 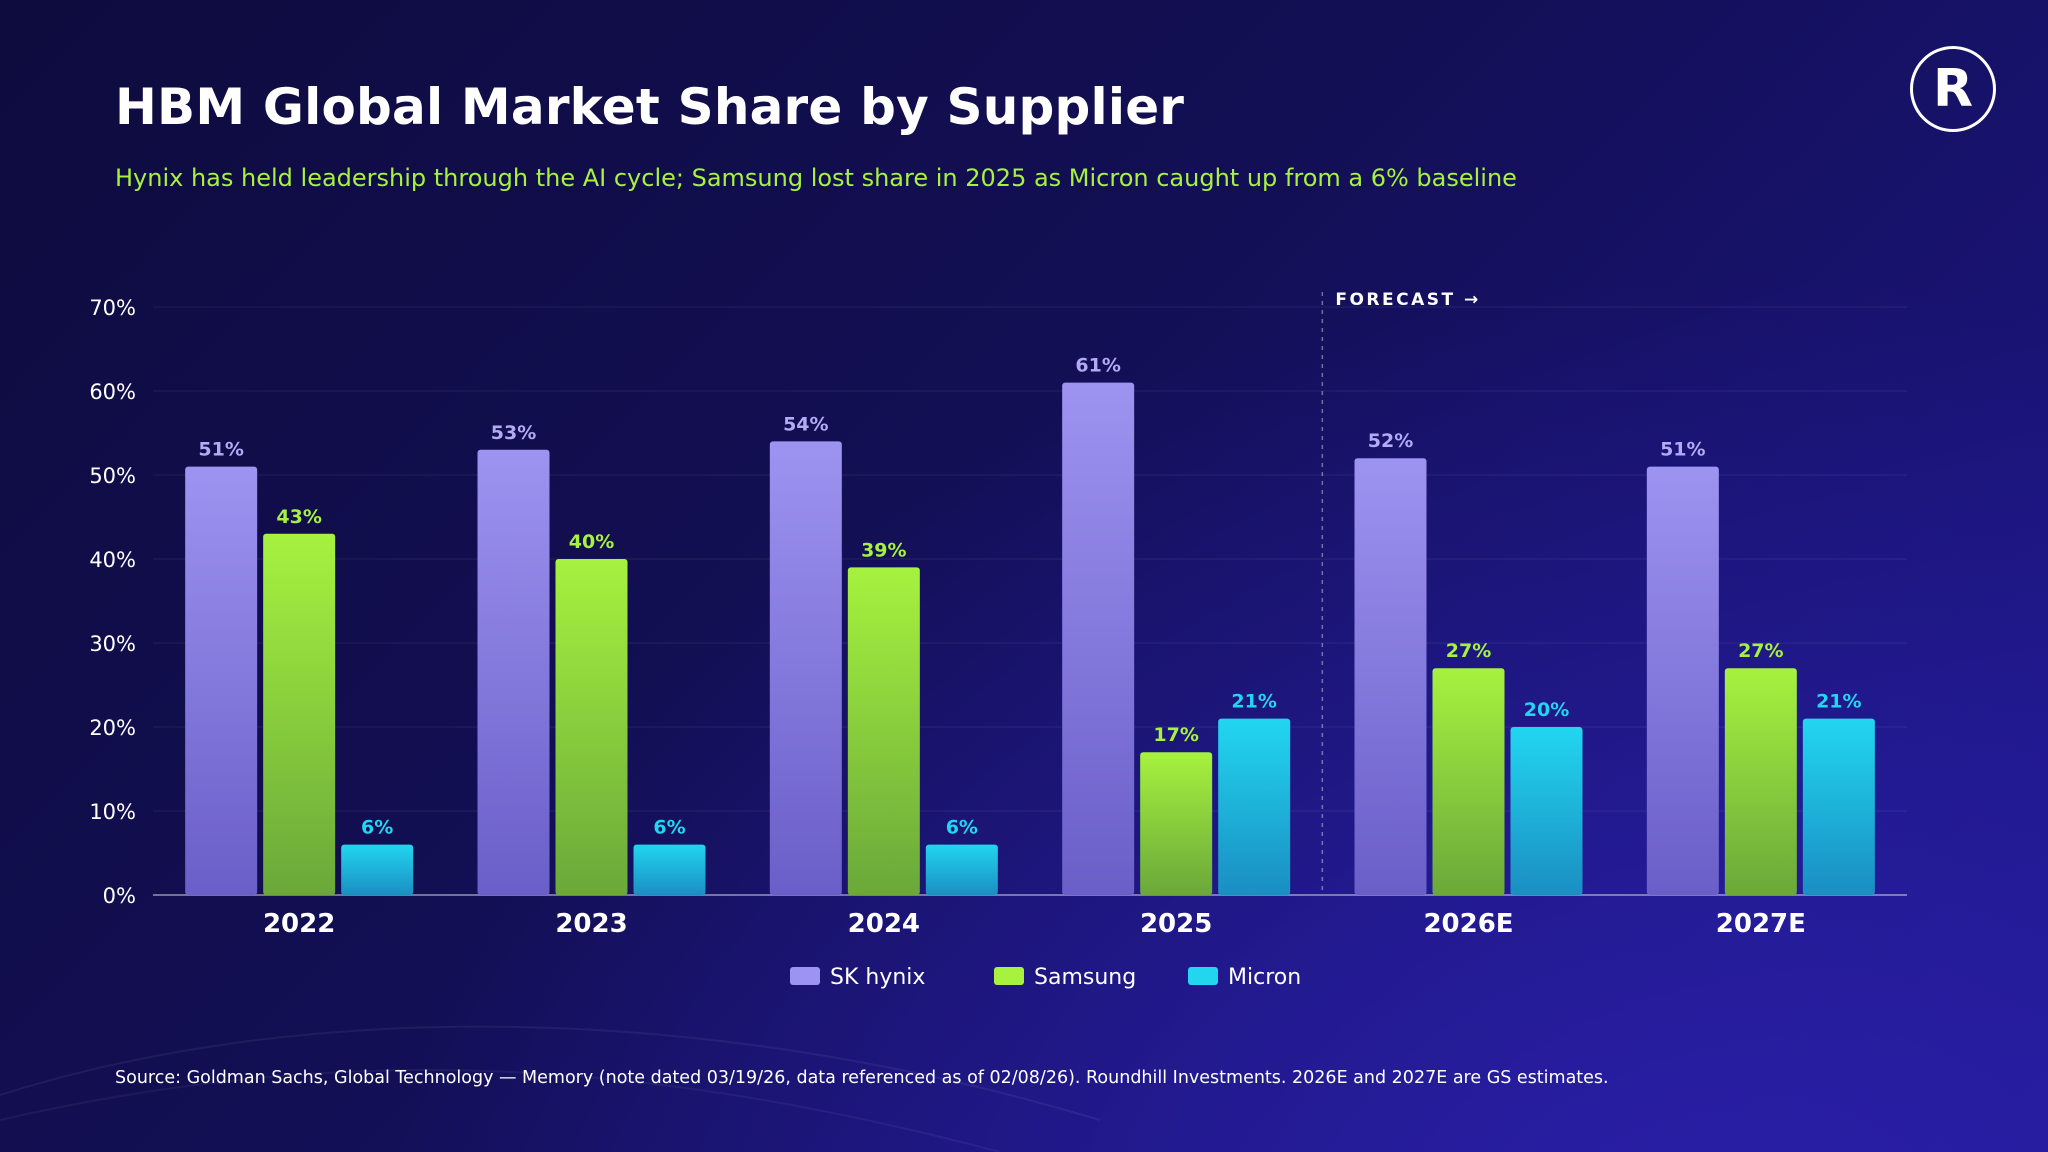 I want to click on y-tick-label: 20%, so click(x=112, y=728).